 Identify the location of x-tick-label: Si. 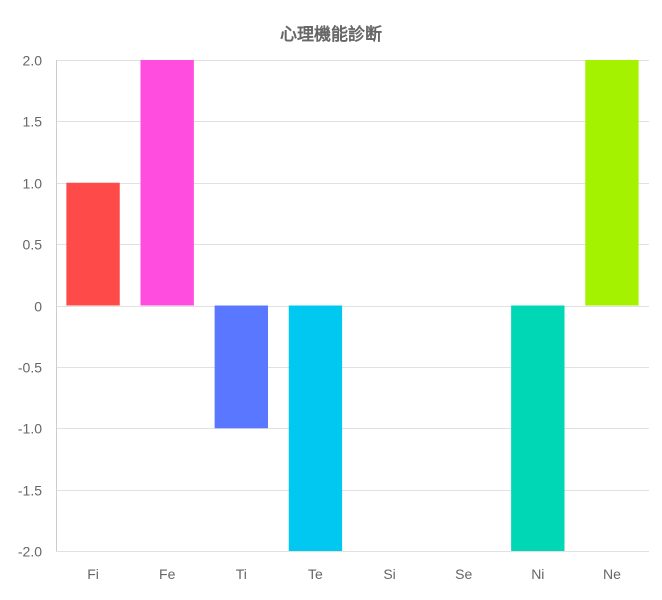
(389, 574).